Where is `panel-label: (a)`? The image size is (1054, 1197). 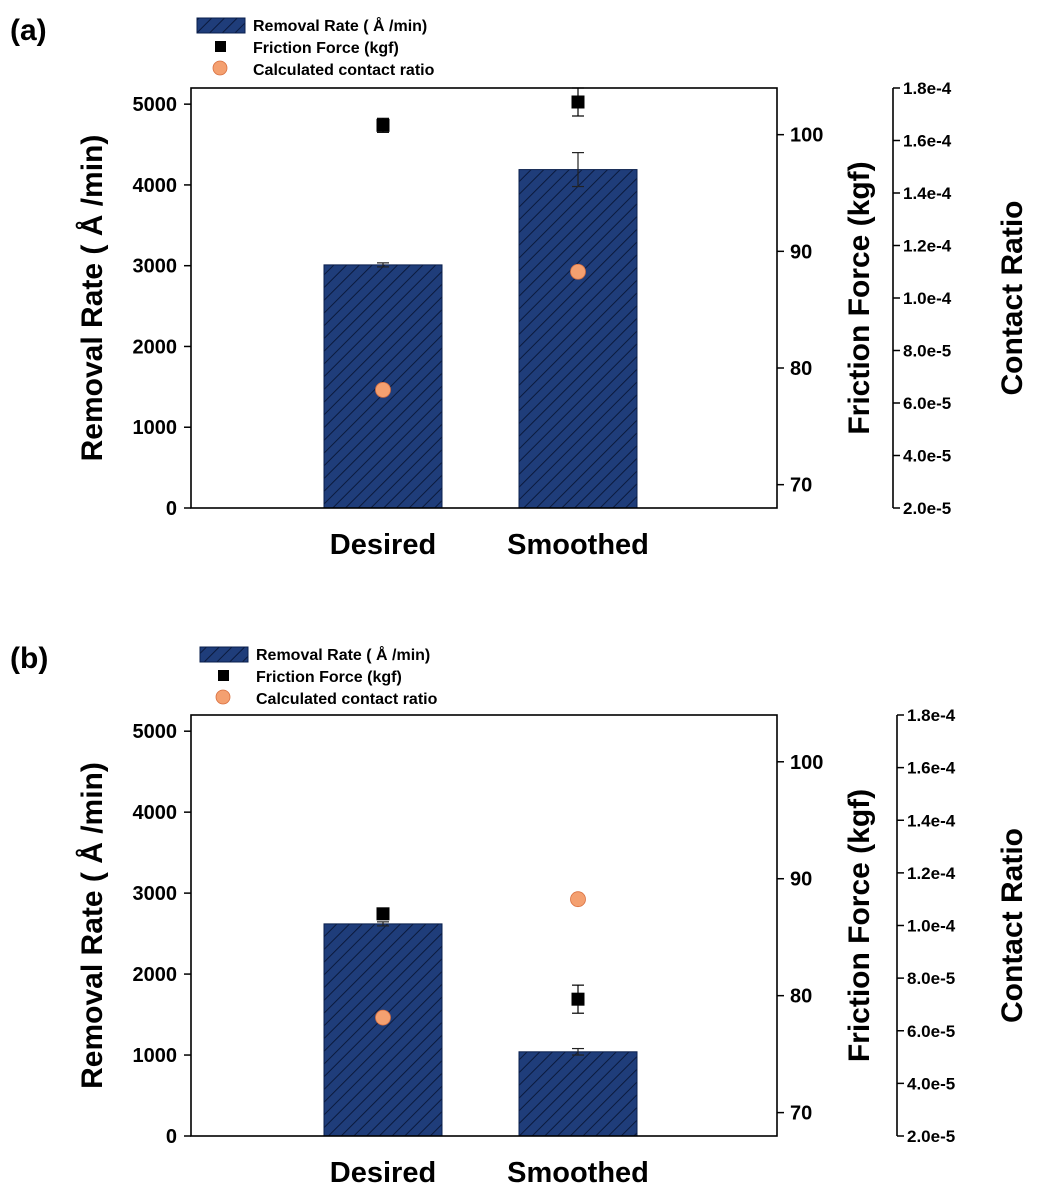
panel-label: (a) is located at coordinates (28, 30).